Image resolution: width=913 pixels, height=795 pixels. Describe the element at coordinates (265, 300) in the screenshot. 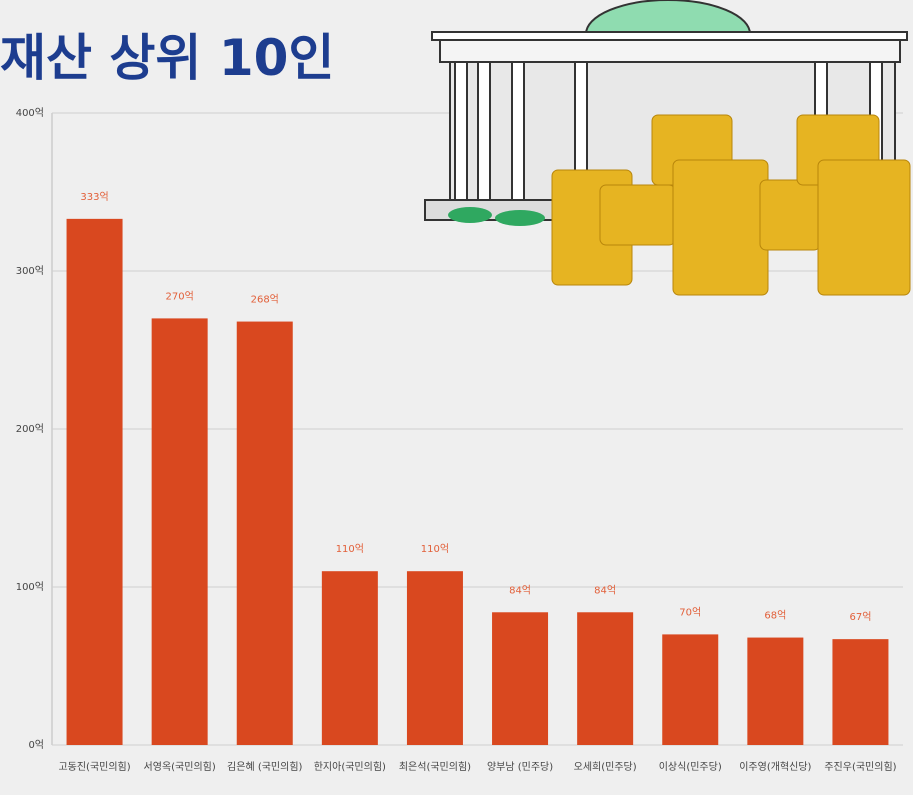

I see `value-label: 268억` at that location.